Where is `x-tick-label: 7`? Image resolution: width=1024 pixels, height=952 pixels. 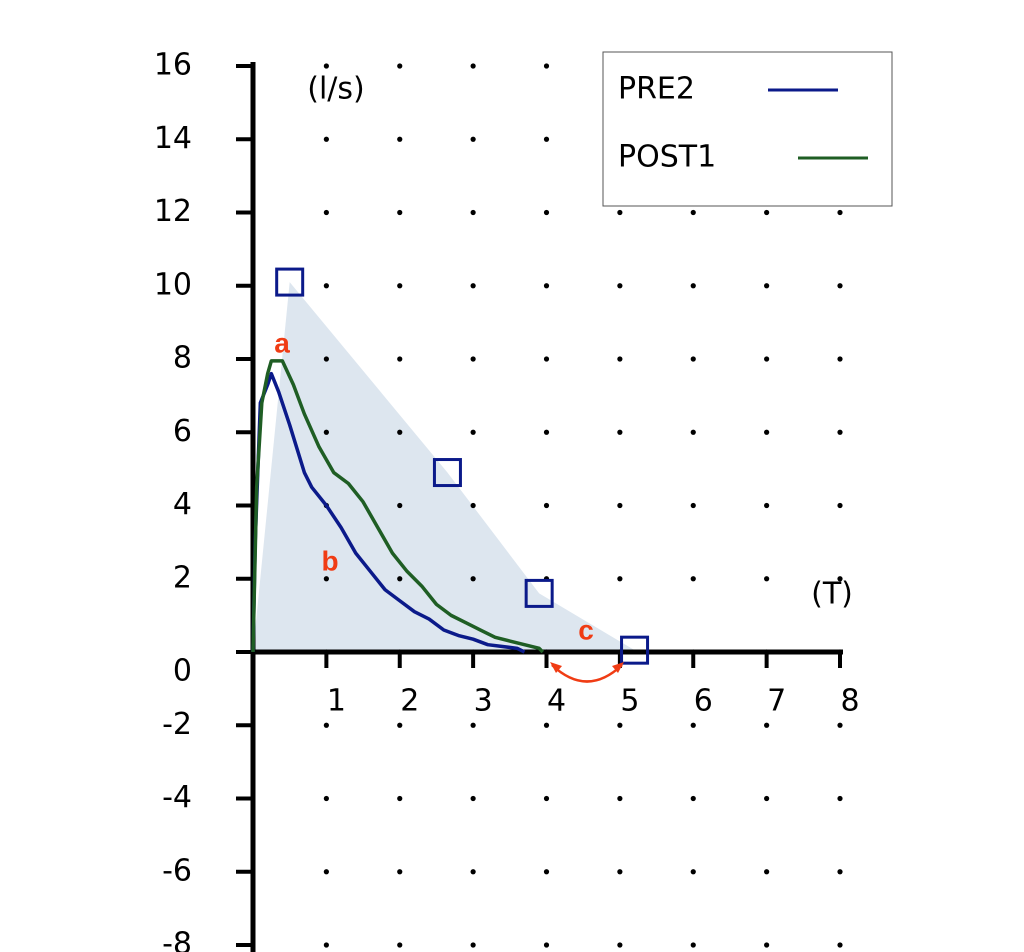 x-tick-label: 7 is located at coordinates (776, 701).